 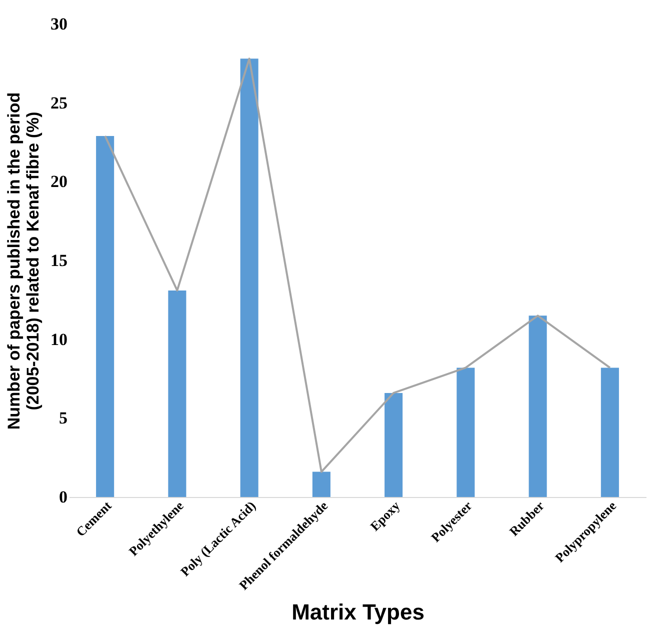 What do you see at coordinates (59, 182) in the screenshot?
I see `y-tick-label: 20` at bounding box center [59, 182].